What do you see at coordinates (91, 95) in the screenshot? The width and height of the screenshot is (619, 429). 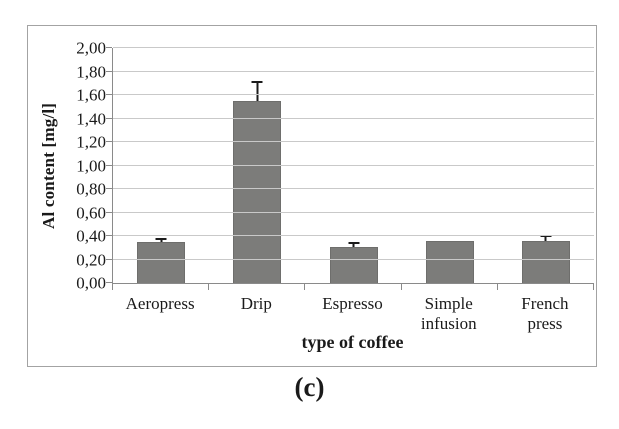 I see `y-tick-label: 1,60` at bounding box center [91, 95].